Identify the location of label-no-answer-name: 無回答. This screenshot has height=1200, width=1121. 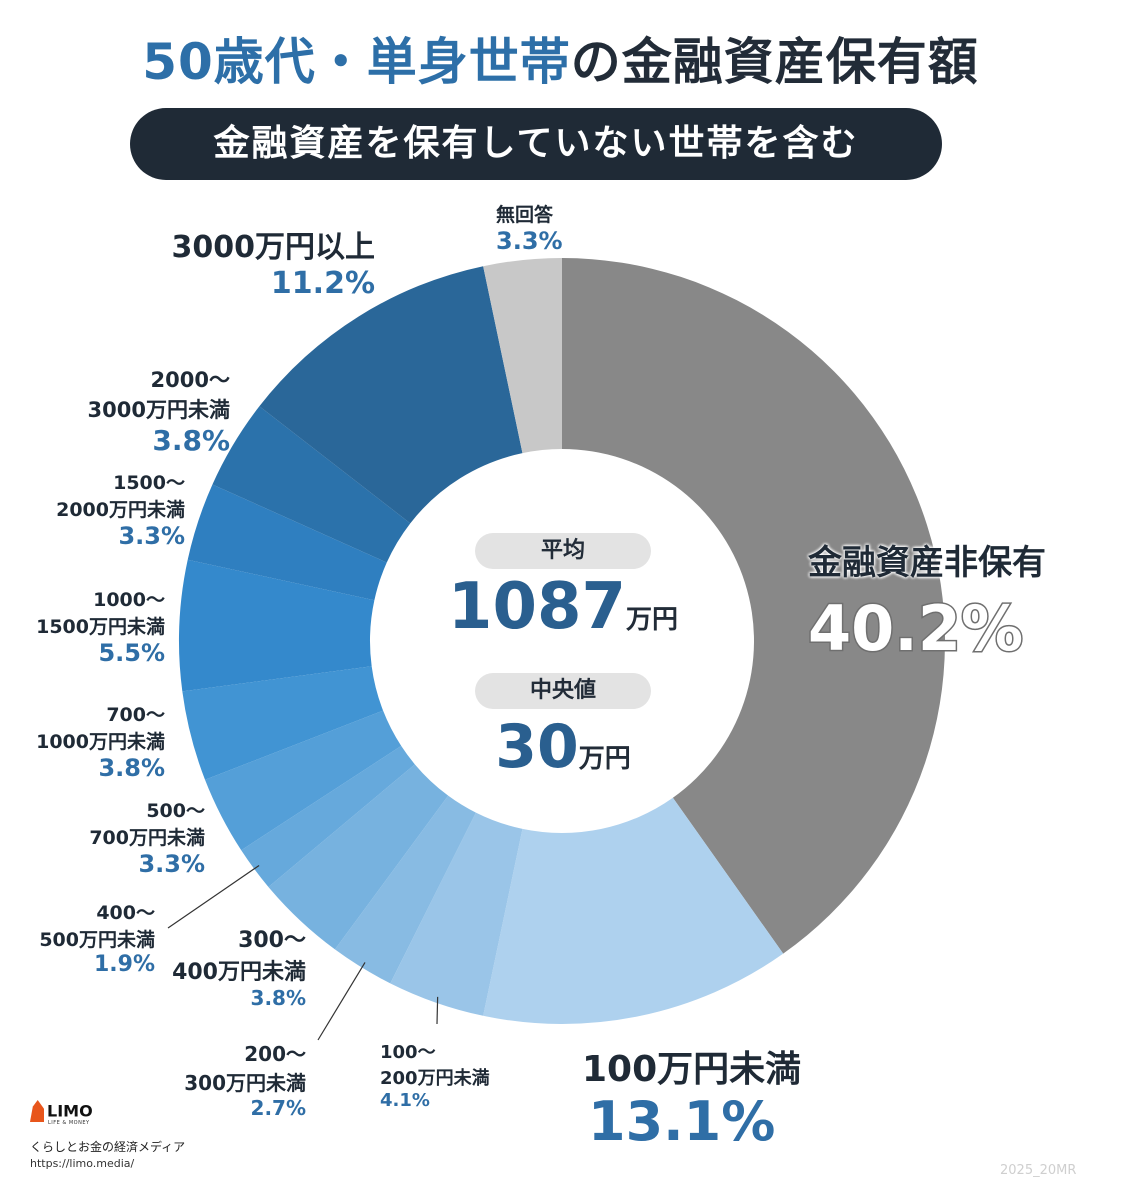
(525, 215).